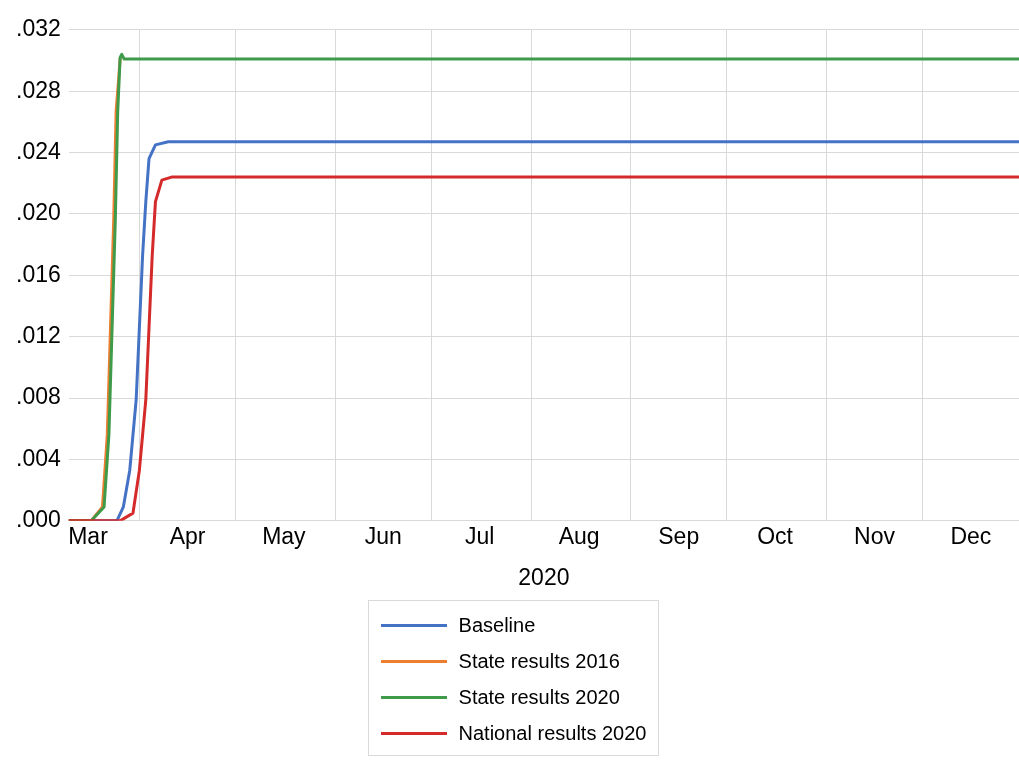 The height and width of the screenshot is (781, 1019). I want to click on y-tick-label: .012, so click(38, 335).